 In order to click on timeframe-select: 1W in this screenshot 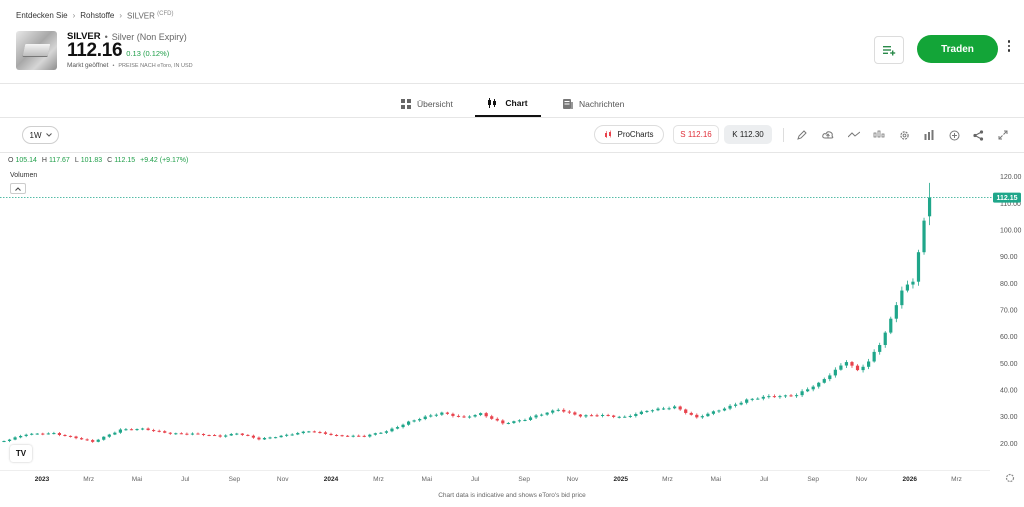, I will do `click(40, 135)`.